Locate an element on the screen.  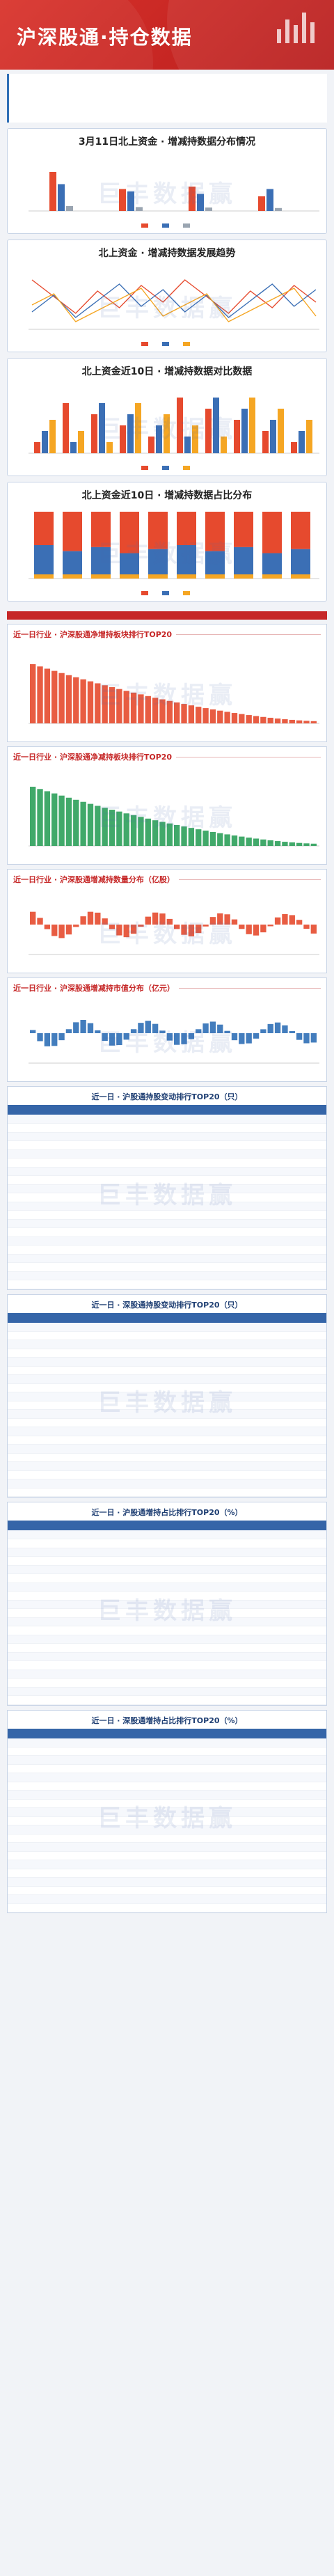
table-title: 近一日 · 沪股通持股变动排行TOP20（只） is located at coordinates (167, 1096).